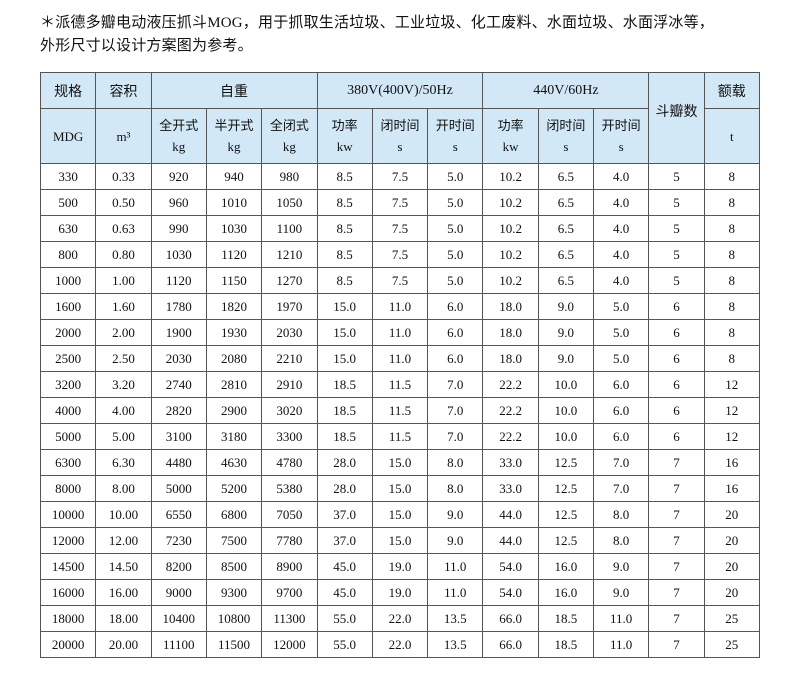  I want to click on table-cell: 1600, so click(68, 306).